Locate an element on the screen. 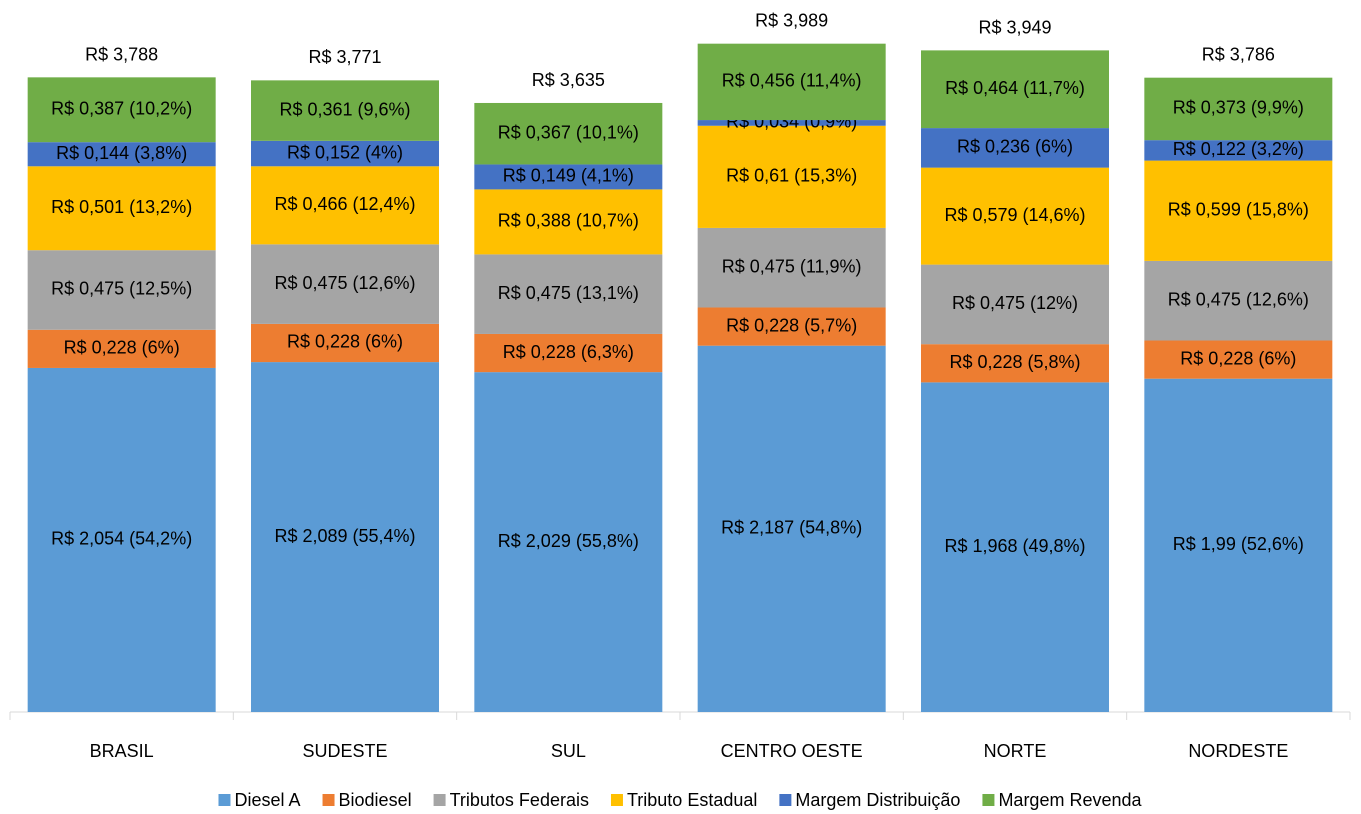 The width and height of the screenshot is (1361, 814). value-label: R$ 0,122 (3,2%) is located at coordinates (1238, 149).